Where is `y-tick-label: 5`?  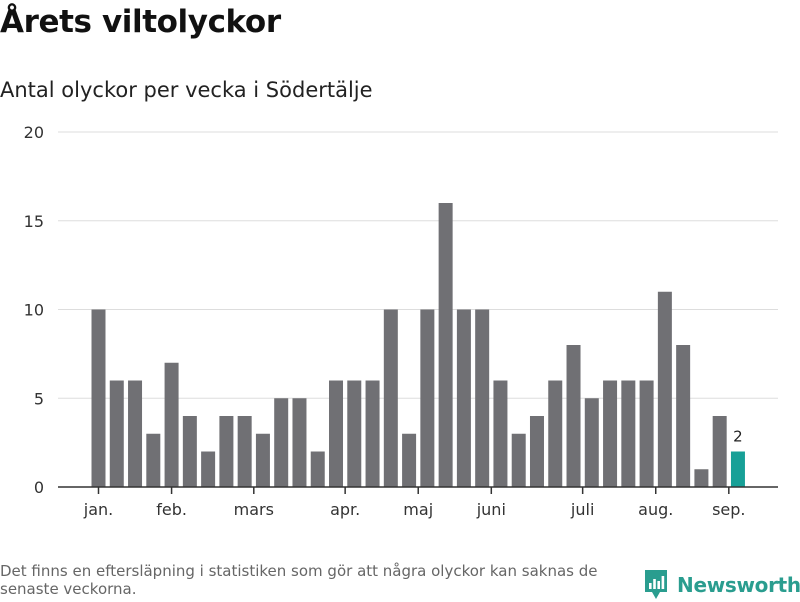 y-tick-label: 5 is located at coordinates (39, 398).